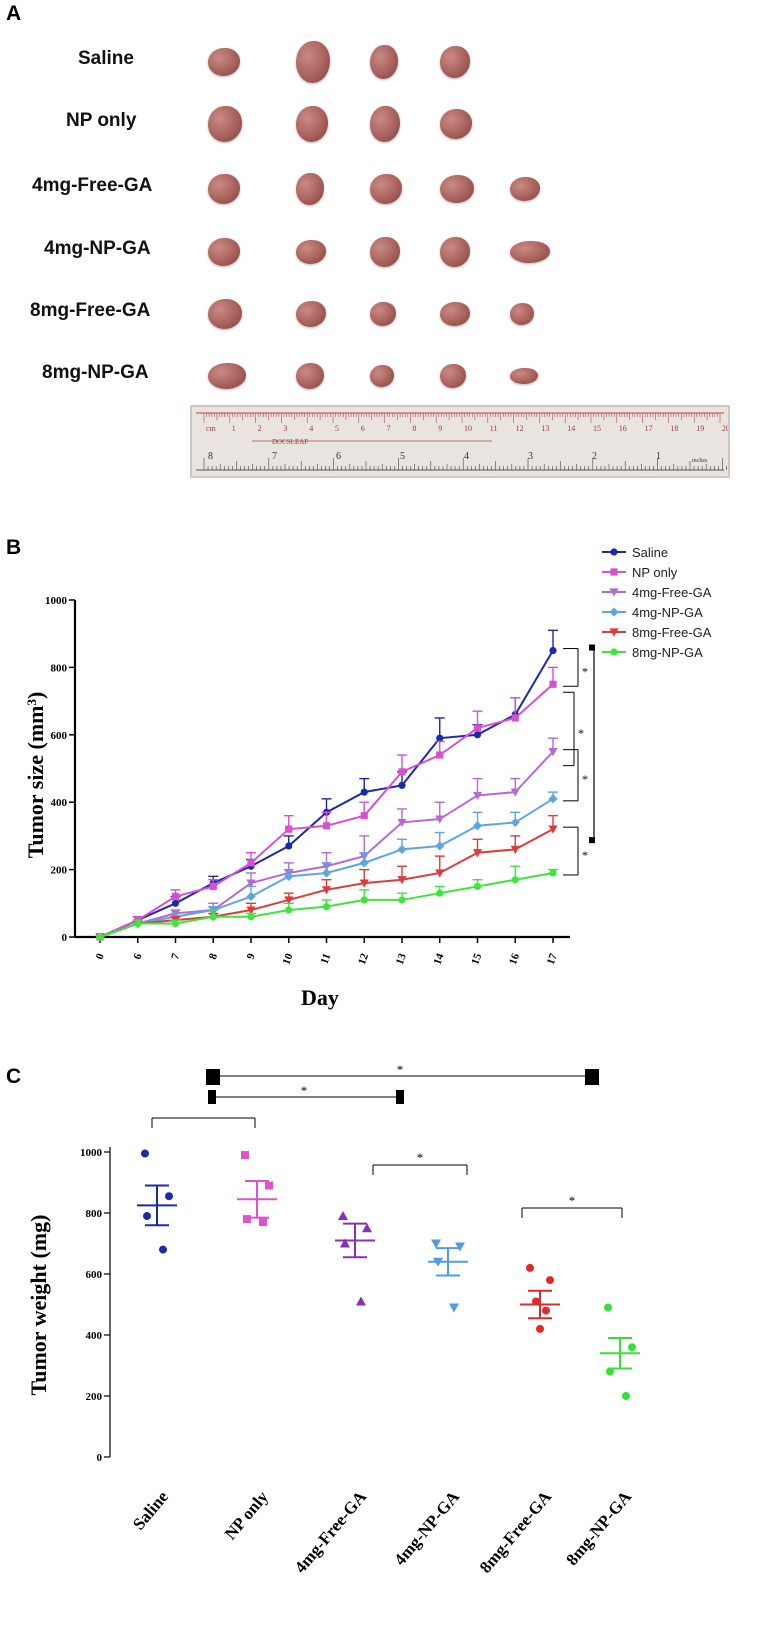 This screenshot has height=1626, width=761. I want to click on x-tick-label: 0, so click(100, 956).